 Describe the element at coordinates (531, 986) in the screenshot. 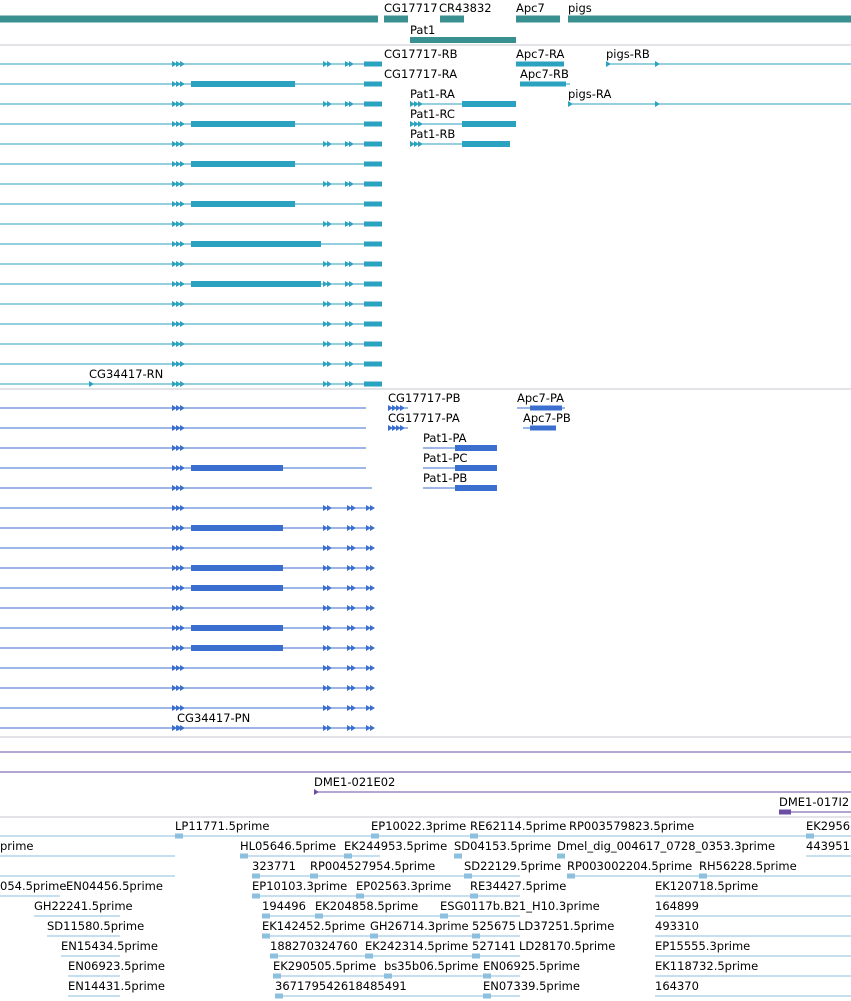

I see `est-label: EN07339.5prime` at that location.